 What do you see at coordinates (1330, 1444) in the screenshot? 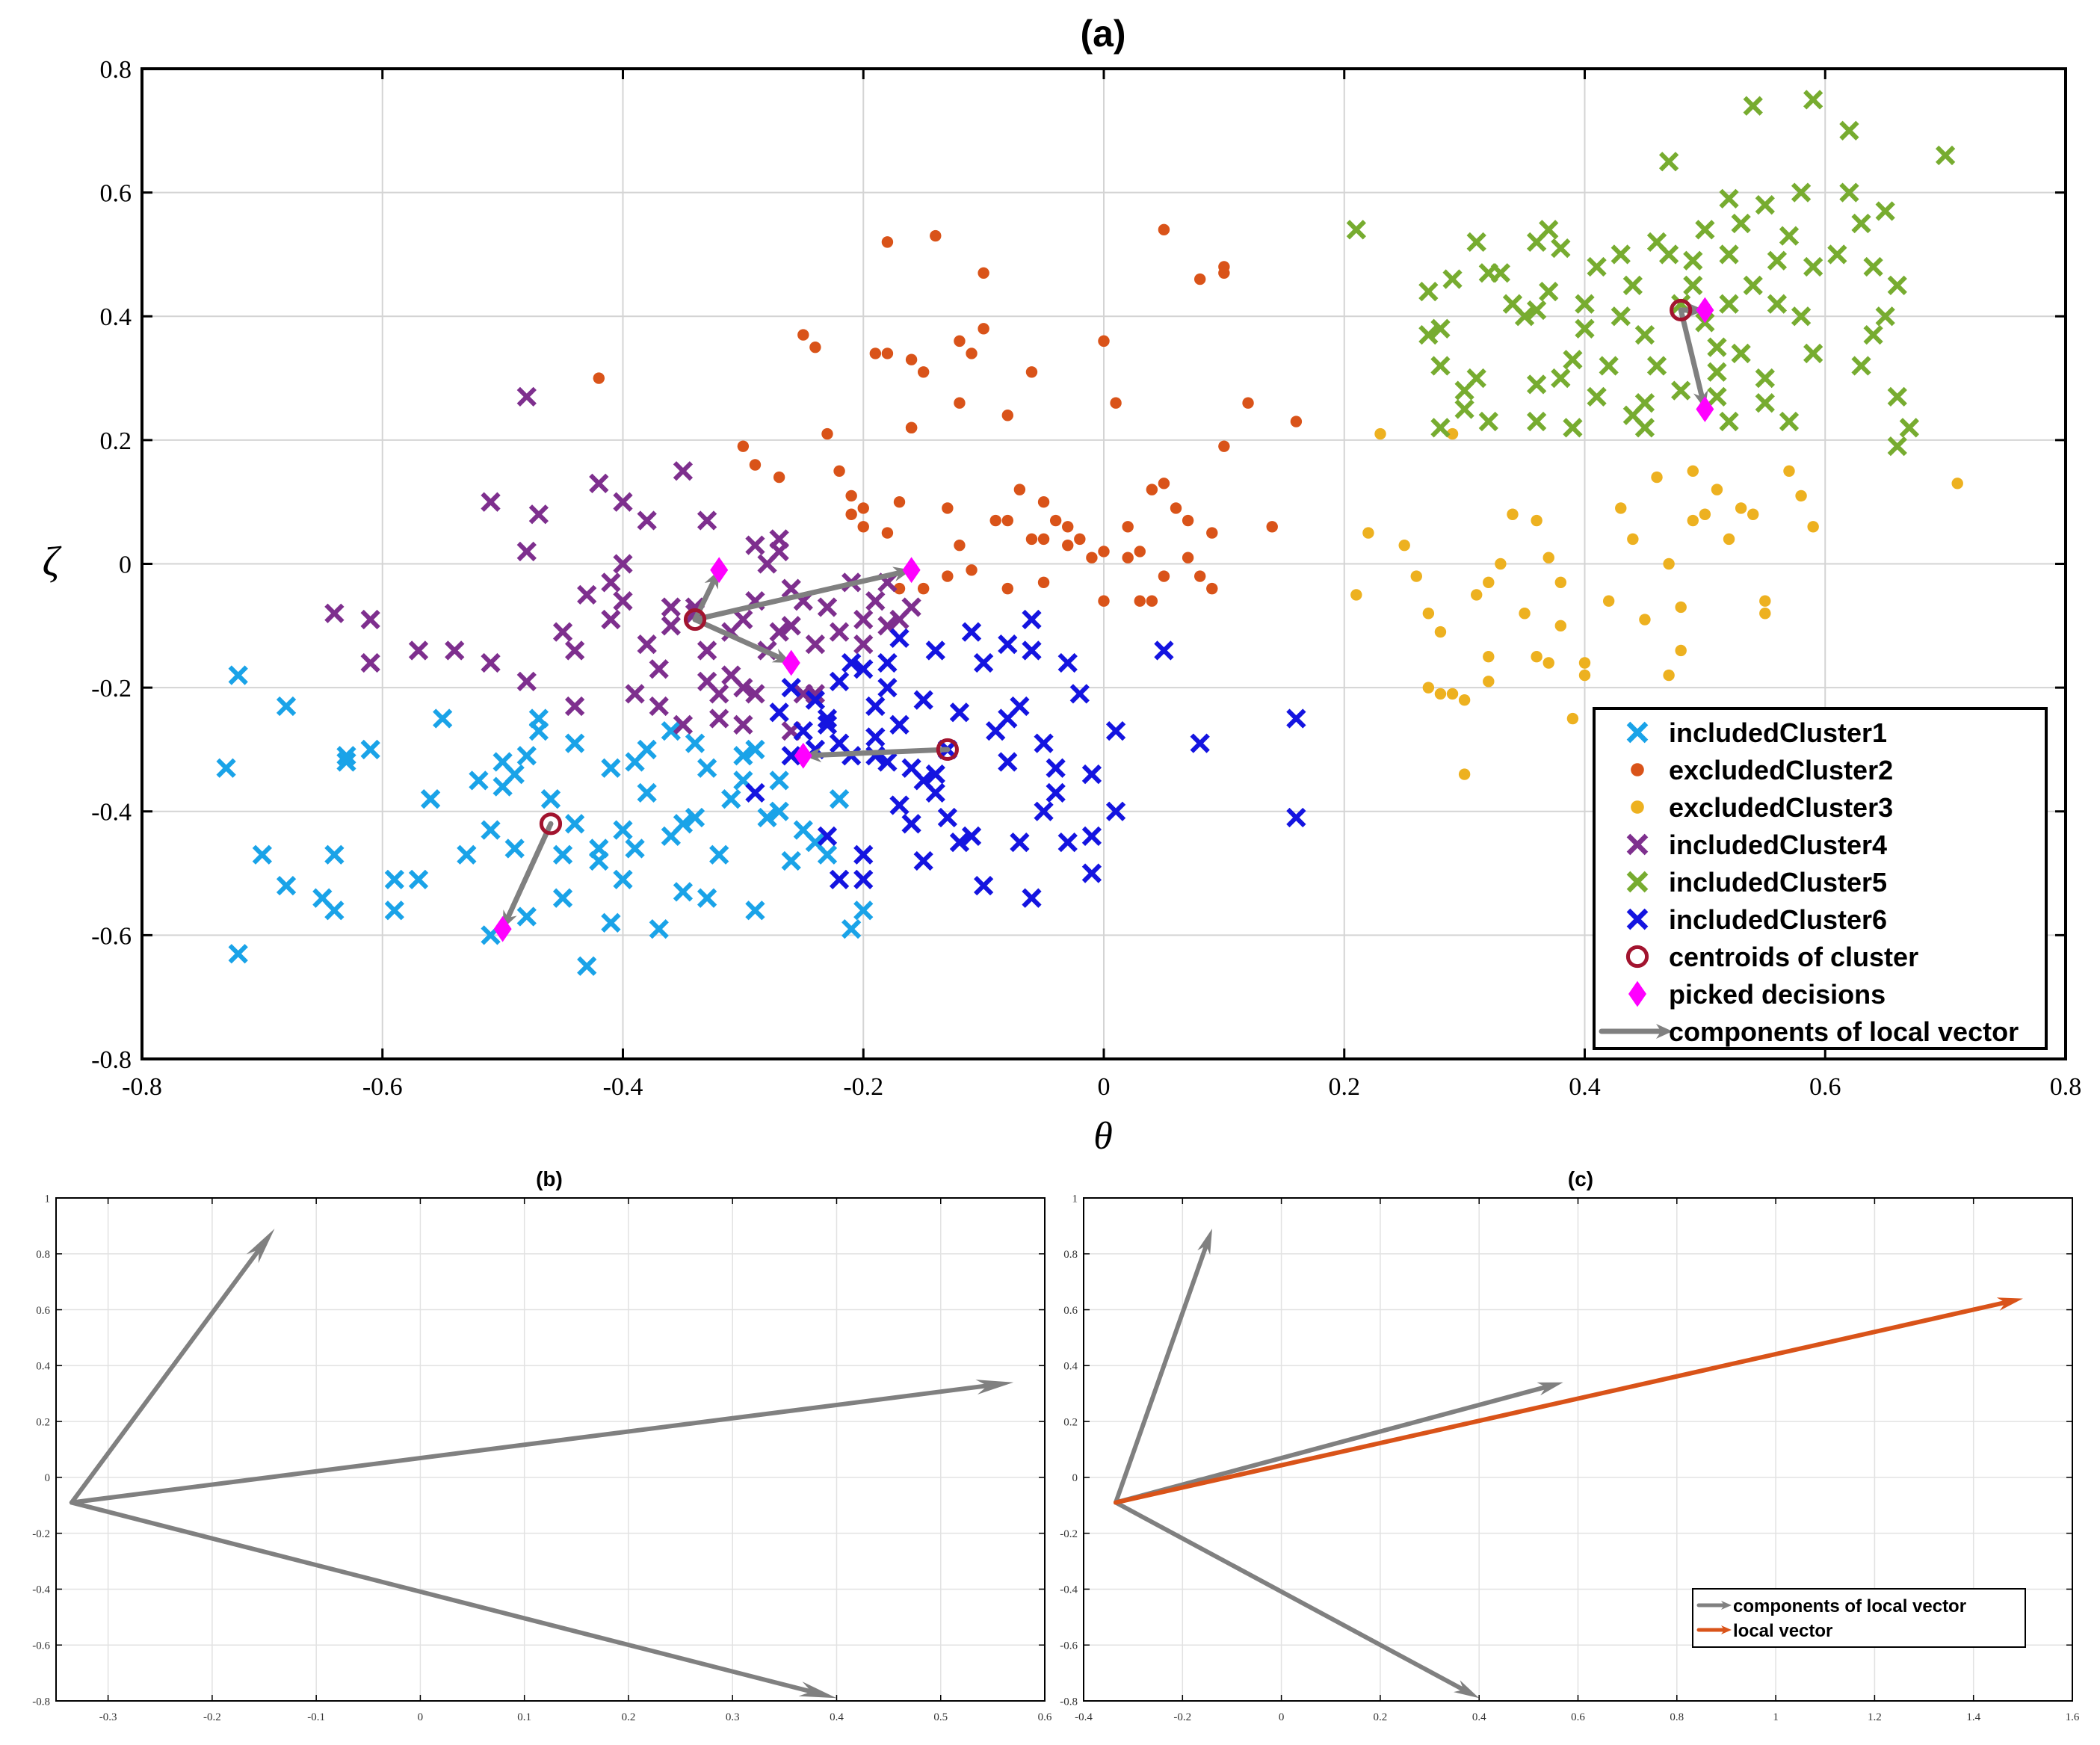
I see `vector-arrow-shaft` at bounding box center [1330, 1444].